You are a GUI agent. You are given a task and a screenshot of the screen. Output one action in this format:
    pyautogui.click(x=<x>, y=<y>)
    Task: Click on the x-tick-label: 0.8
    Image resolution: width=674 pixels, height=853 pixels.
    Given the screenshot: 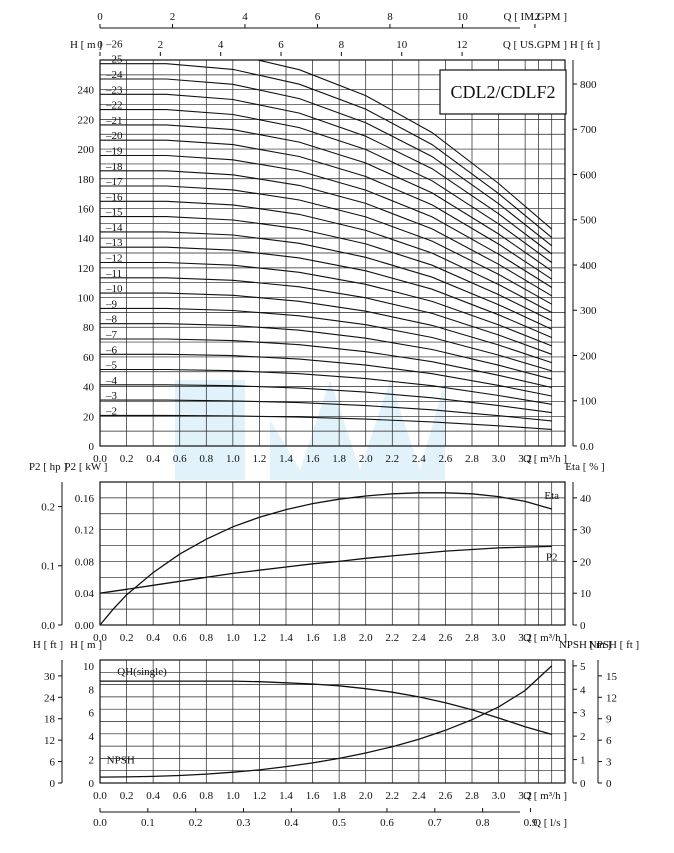 What is the action you would take?
    pyautogui.click(x=206, y=796)
    